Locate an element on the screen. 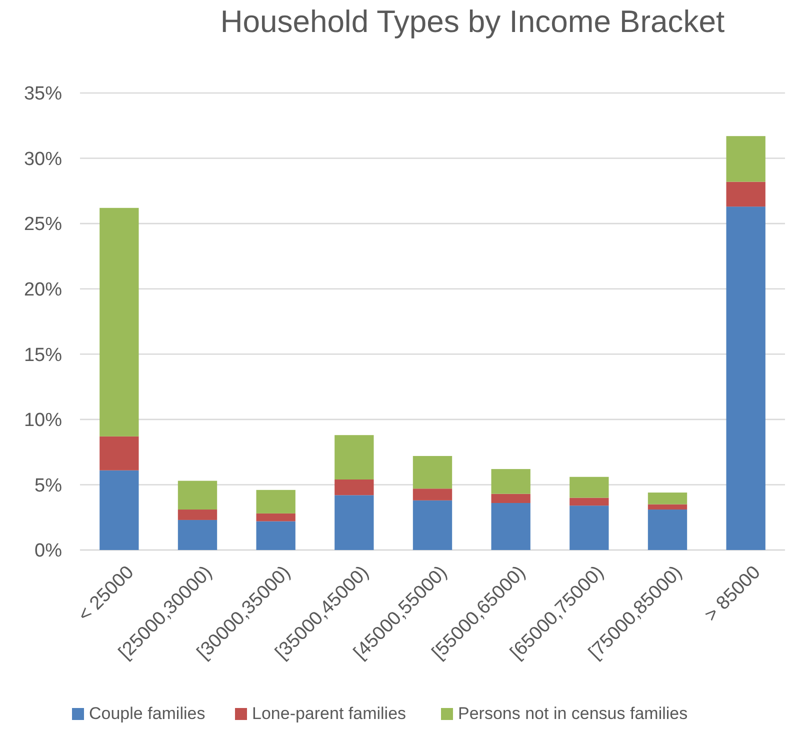 The width and height of the screenshot is (805, 739). y-tick-label: 15% is located at coordinates (43, 355).